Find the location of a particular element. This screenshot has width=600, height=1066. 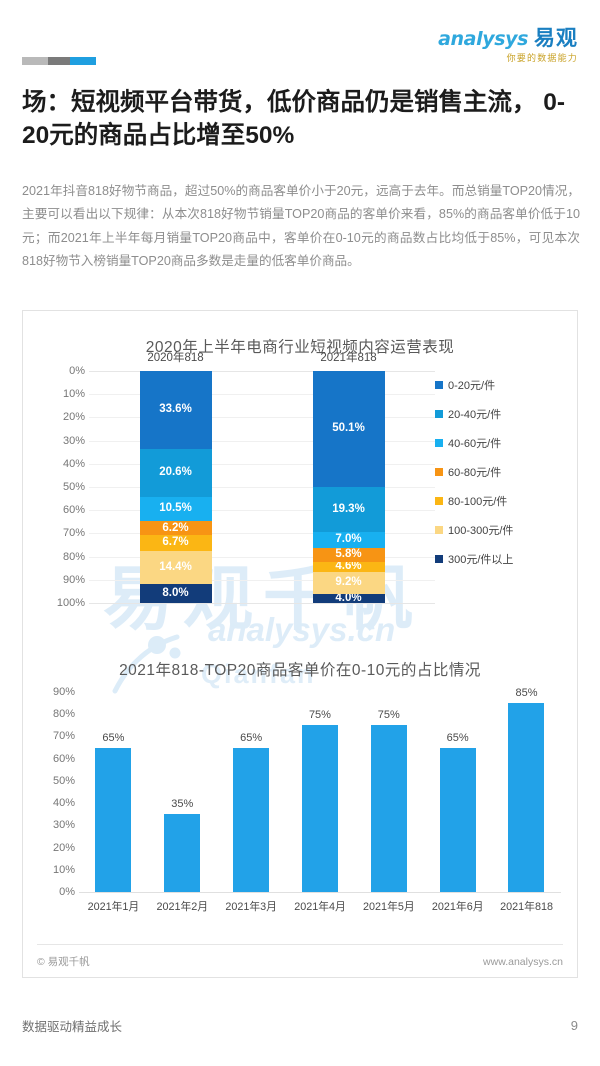

chart1-legend-item: 300元/件以上 is located at coordinates (497, 559).